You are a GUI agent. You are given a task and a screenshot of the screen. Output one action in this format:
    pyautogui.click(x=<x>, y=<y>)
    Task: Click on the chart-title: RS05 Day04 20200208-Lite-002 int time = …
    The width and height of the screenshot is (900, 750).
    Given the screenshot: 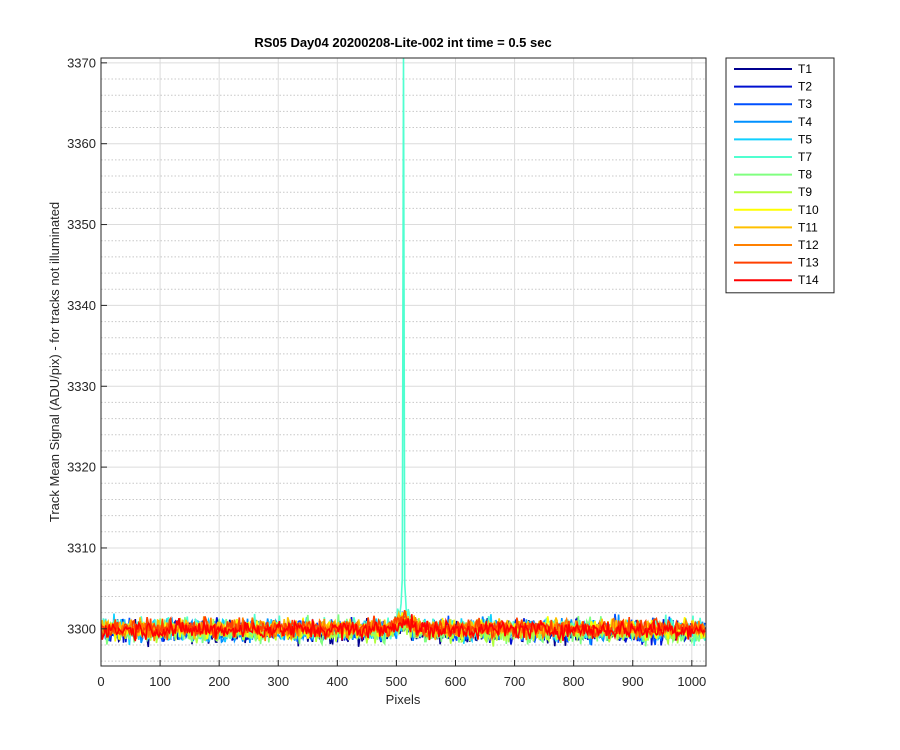 What is the action you would take?
    pyautogui.click(x=402, y=42)
    